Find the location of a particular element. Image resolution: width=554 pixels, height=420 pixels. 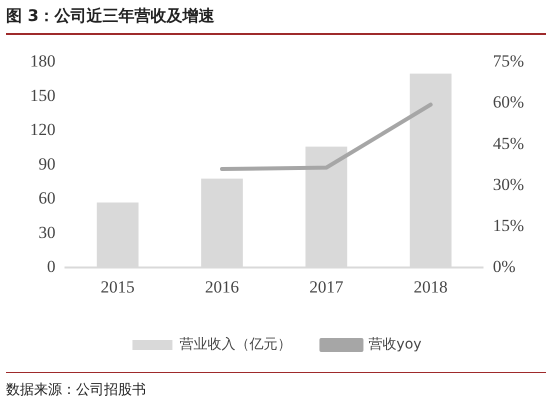

legend-label: 营收yoy is located at coordinates (395, 344).